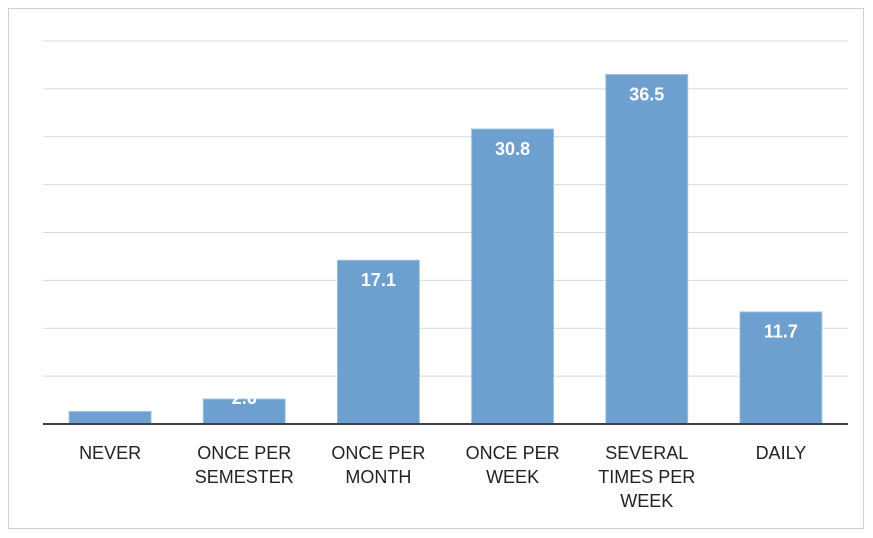 The image size is (873, 538). I want to click on x-tick-label: DAILY, so click(781, 453).